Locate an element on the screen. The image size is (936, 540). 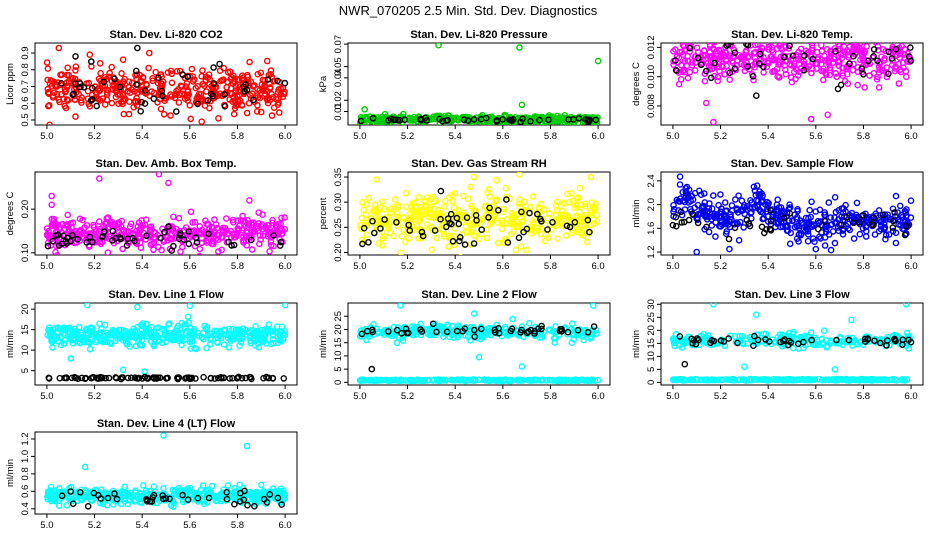
y-tick-label: 0.4 is located at coordinates (25, 508).